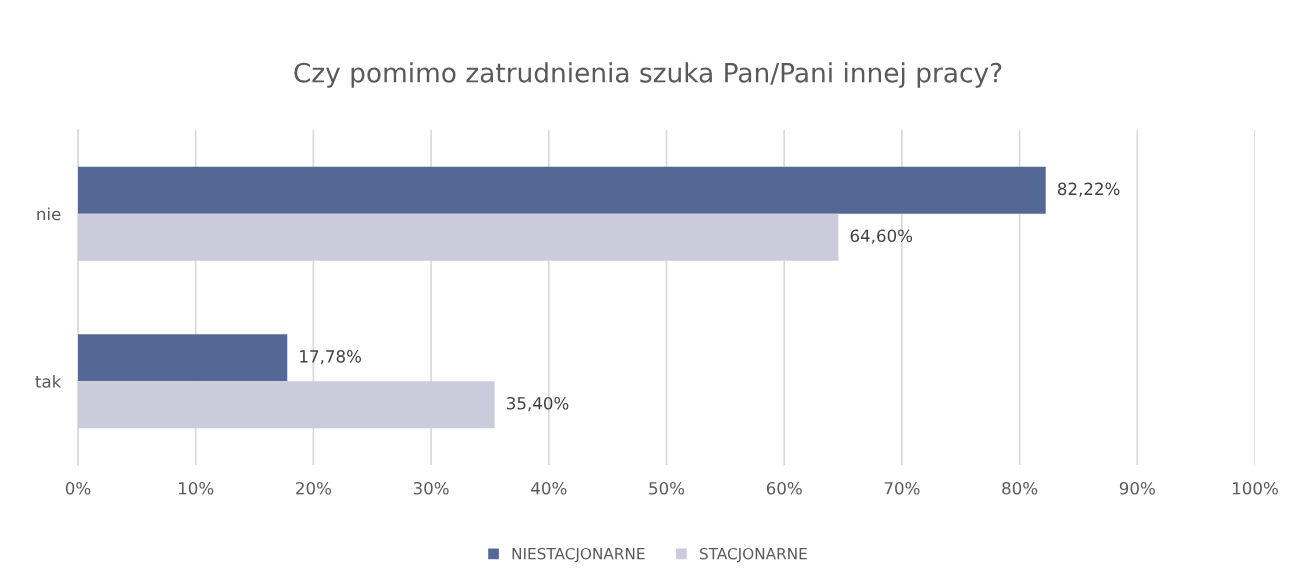  I want to click on x-tick-label: 60%, so click(784, 488).